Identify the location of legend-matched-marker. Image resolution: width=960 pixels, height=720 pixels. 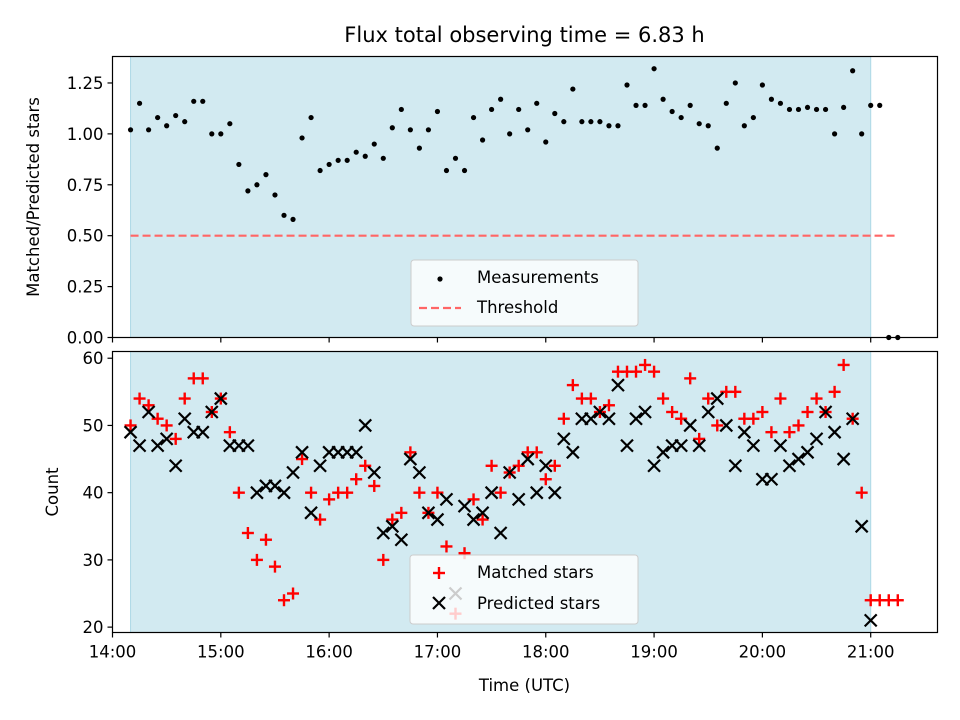
(439, 573).